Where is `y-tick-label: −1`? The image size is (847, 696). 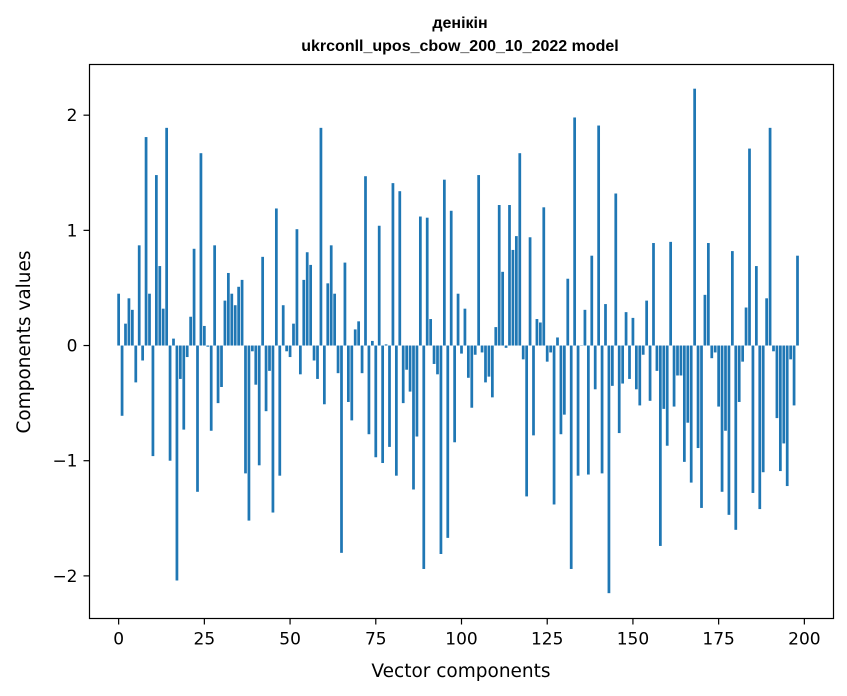
y-tick-label: −1 is located at coordinates (64, 462).